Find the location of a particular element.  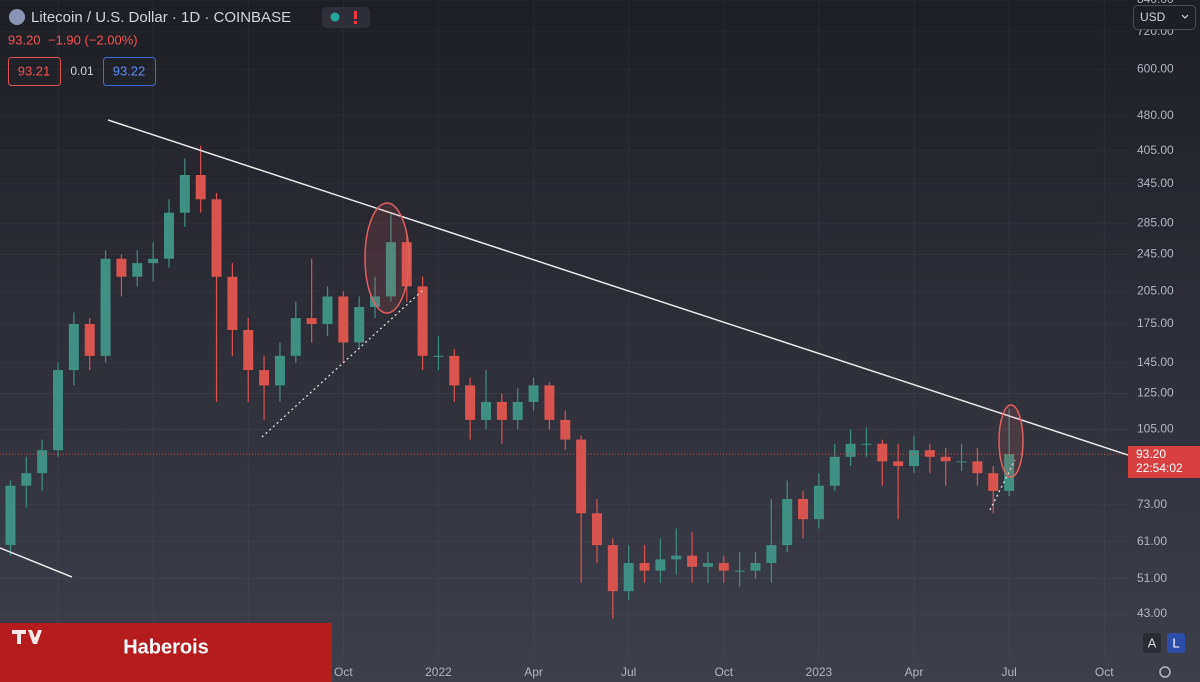

brand-name: Haberois is located at coordinates (166, 647).